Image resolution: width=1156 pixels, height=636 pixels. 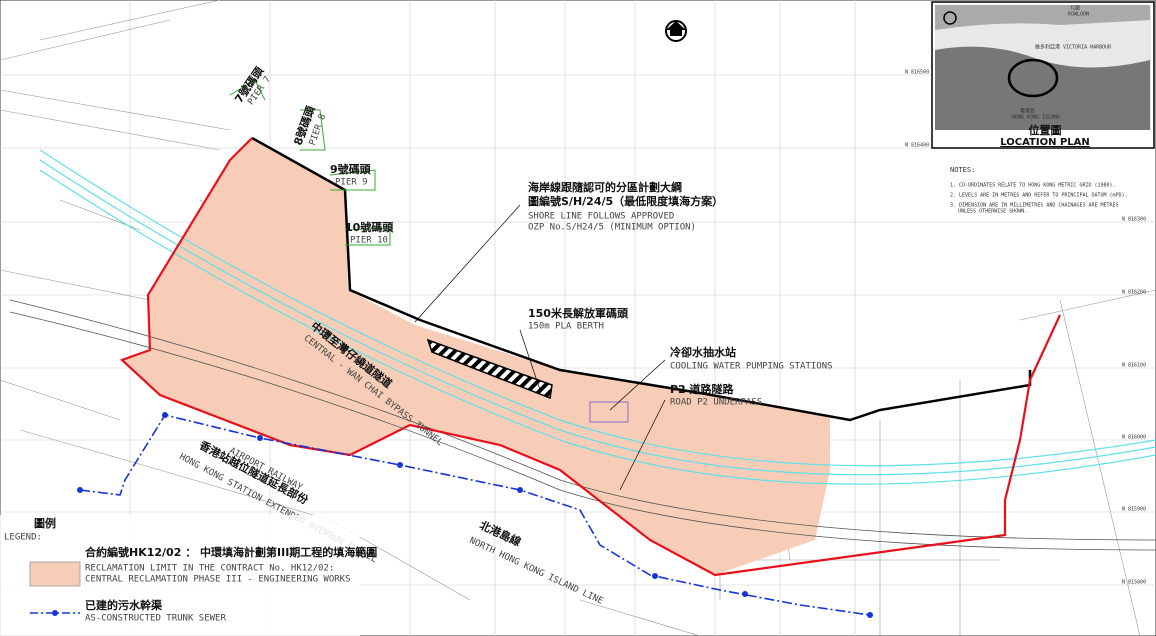 What do you see at coordinates (23, 538) in the screenshot?
I see `legend-title: LEGEND:` at bounding box center [23, 538].